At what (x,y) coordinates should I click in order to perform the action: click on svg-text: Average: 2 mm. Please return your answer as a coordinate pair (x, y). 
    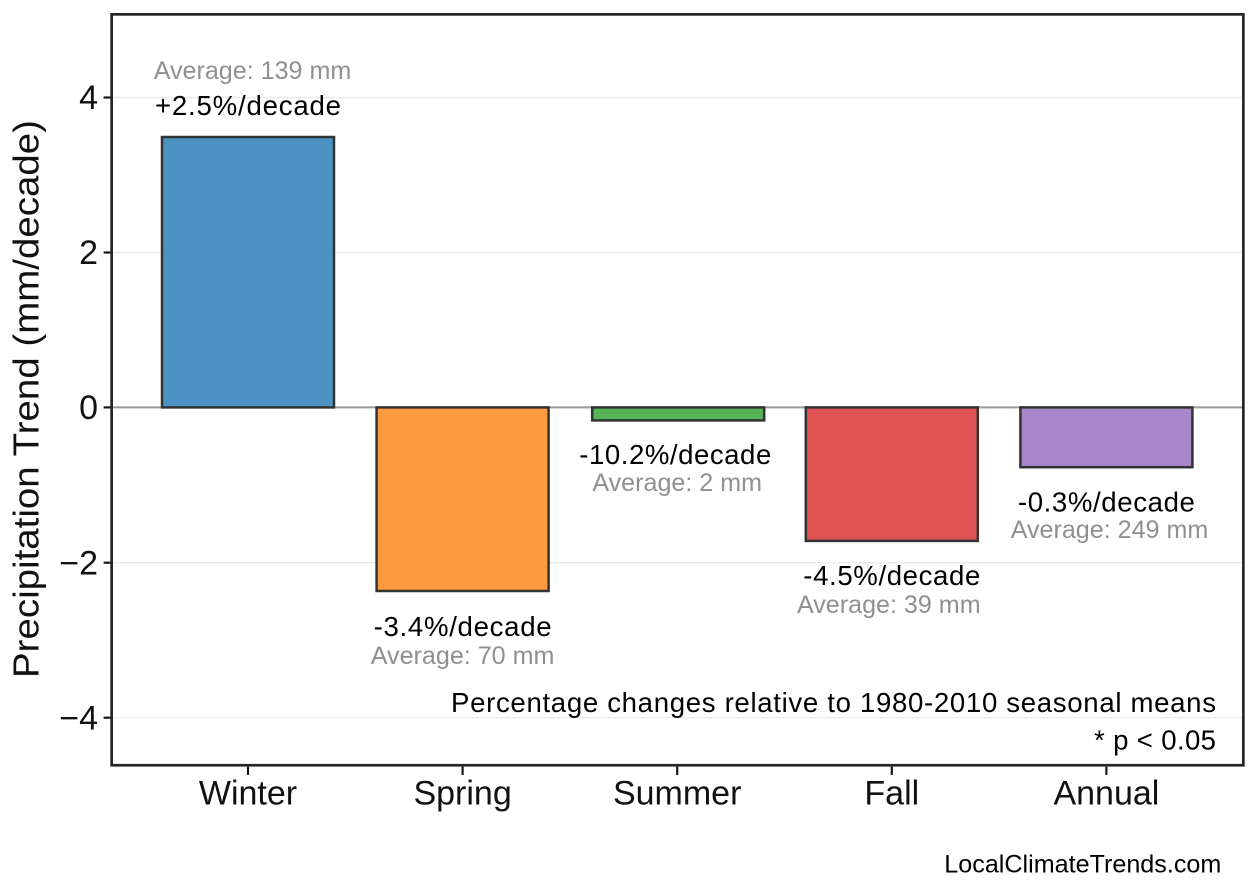
    Looking at the image, I should click on (677, 483).